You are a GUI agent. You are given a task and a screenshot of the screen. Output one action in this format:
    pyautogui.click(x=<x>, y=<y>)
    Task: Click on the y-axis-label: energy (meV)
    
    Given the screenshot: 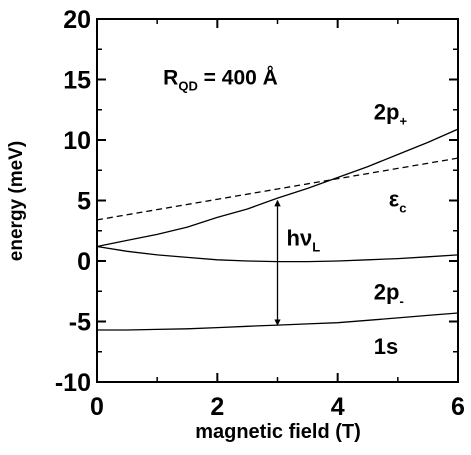 What is the action you would take?
    pyautogui.click(x=16, y=201)
    